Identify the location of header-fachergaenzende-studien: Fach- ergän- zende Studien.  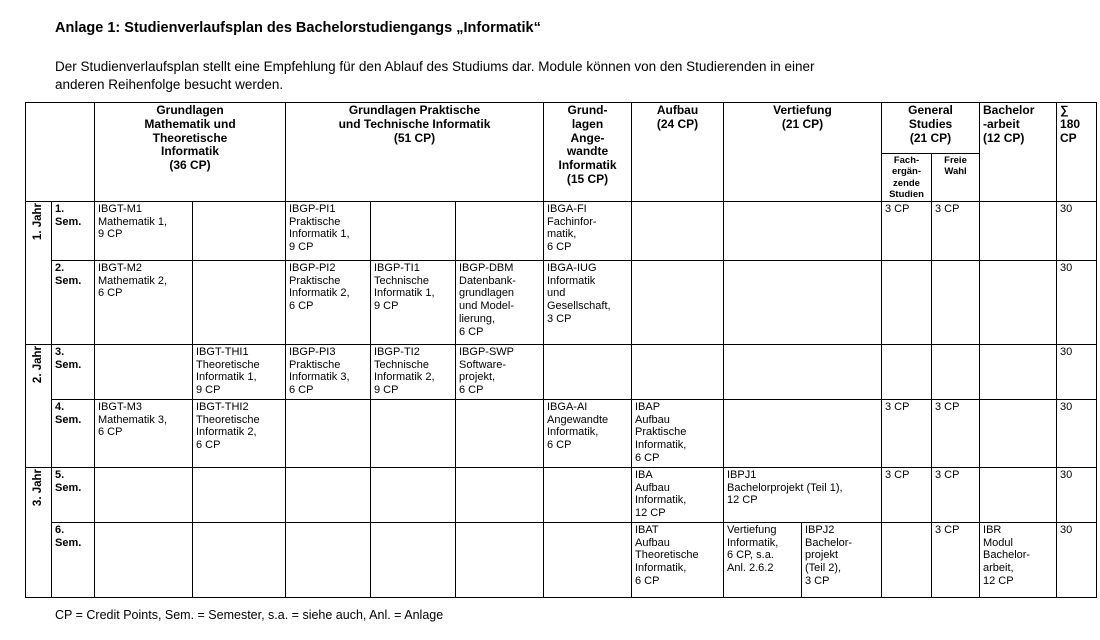
(906, 177).